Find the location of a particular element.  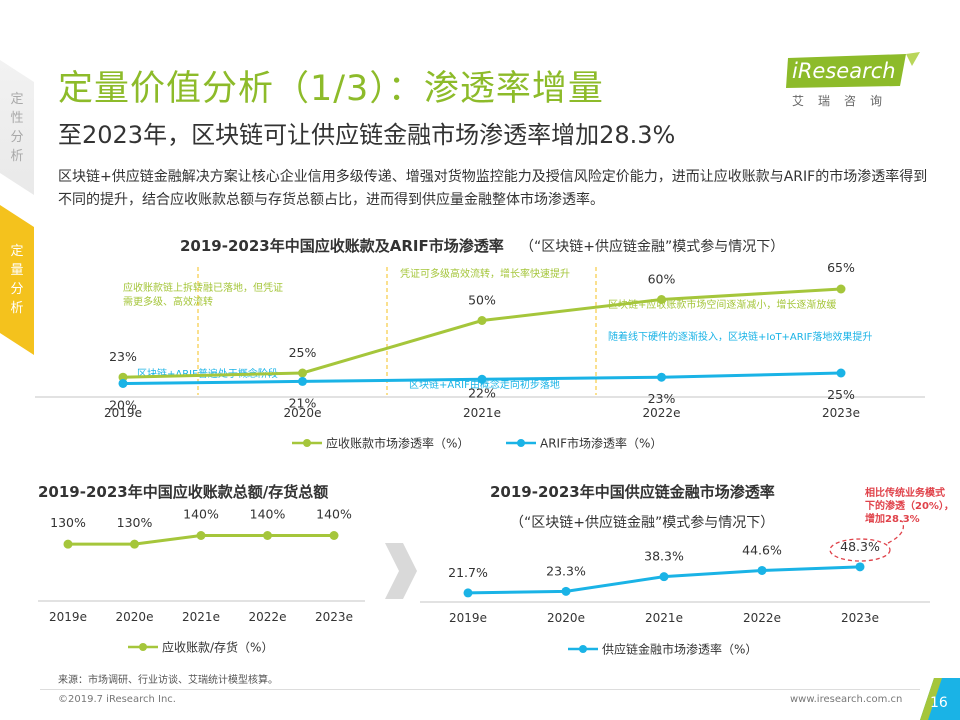

chart3-title: 2019-2023年中国供应链金融市场渗透率 is located at coordinates (632, 492).